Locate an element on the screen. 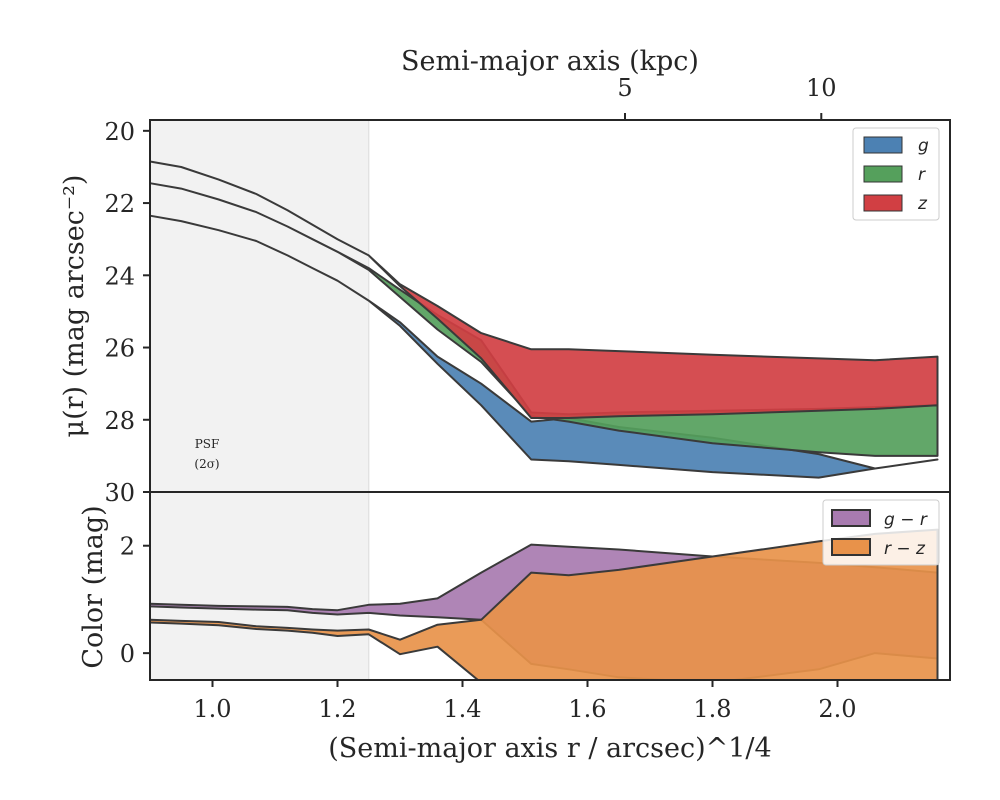  legend-gr-swatch is located at coordinates (851, 518).